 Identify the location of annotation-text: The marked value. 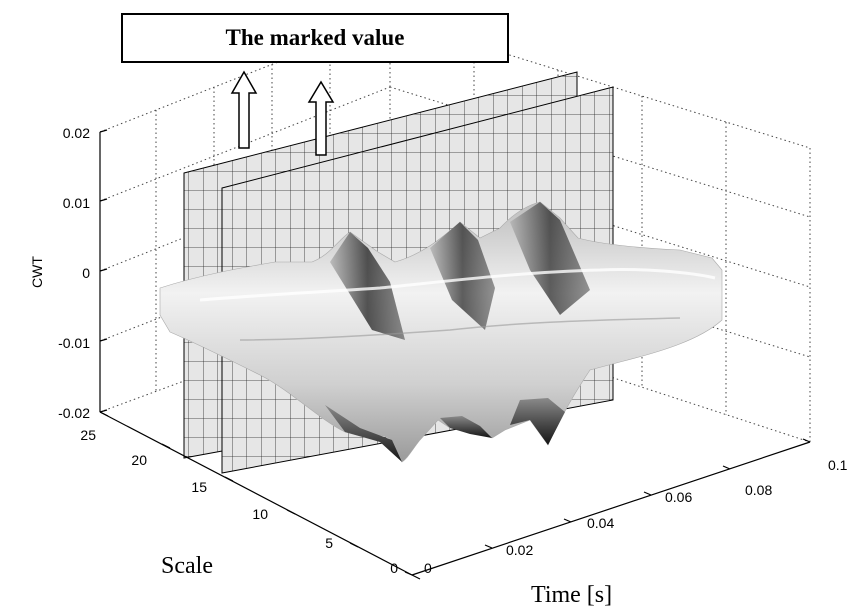
(315, 37).